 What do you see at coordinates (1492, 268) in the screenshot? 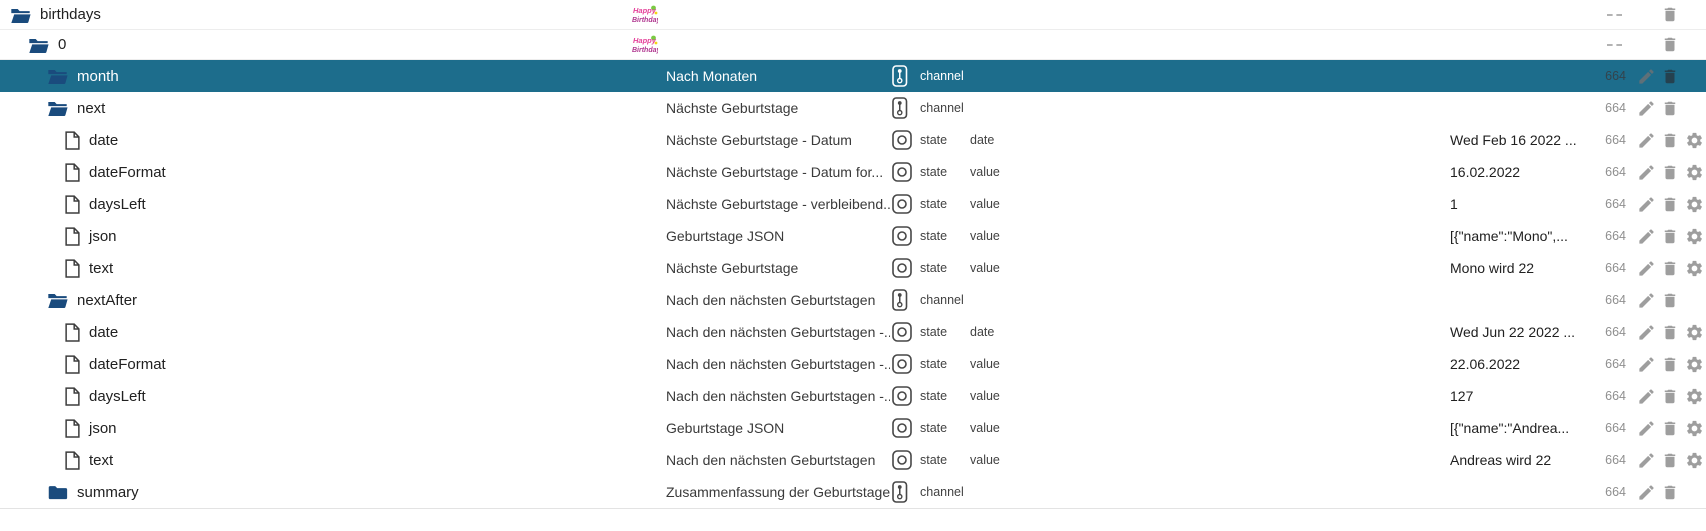
I see `object-value: Mono wird 22` at bounding box center [1492, 268].